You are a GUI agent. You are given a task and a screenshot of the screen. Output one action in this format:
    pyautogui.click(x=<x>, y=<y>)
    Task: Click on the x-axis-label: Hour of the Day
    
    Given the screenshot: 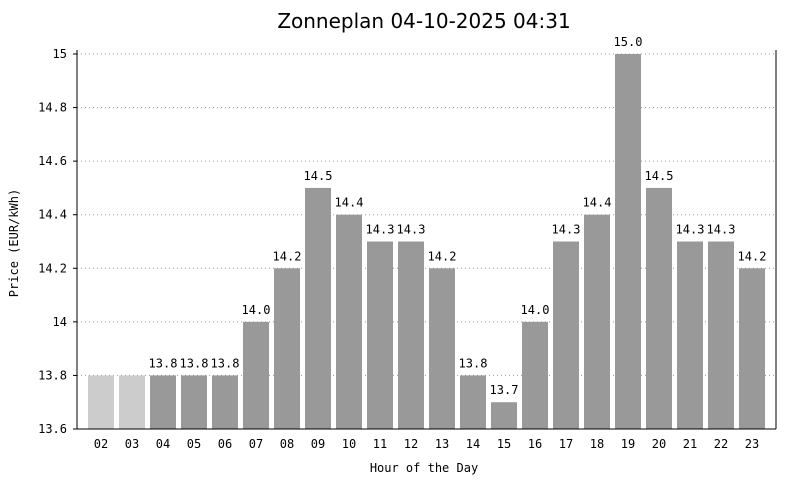 What is the action you would take?
    pyautogui.click(x=424, y=468)
    